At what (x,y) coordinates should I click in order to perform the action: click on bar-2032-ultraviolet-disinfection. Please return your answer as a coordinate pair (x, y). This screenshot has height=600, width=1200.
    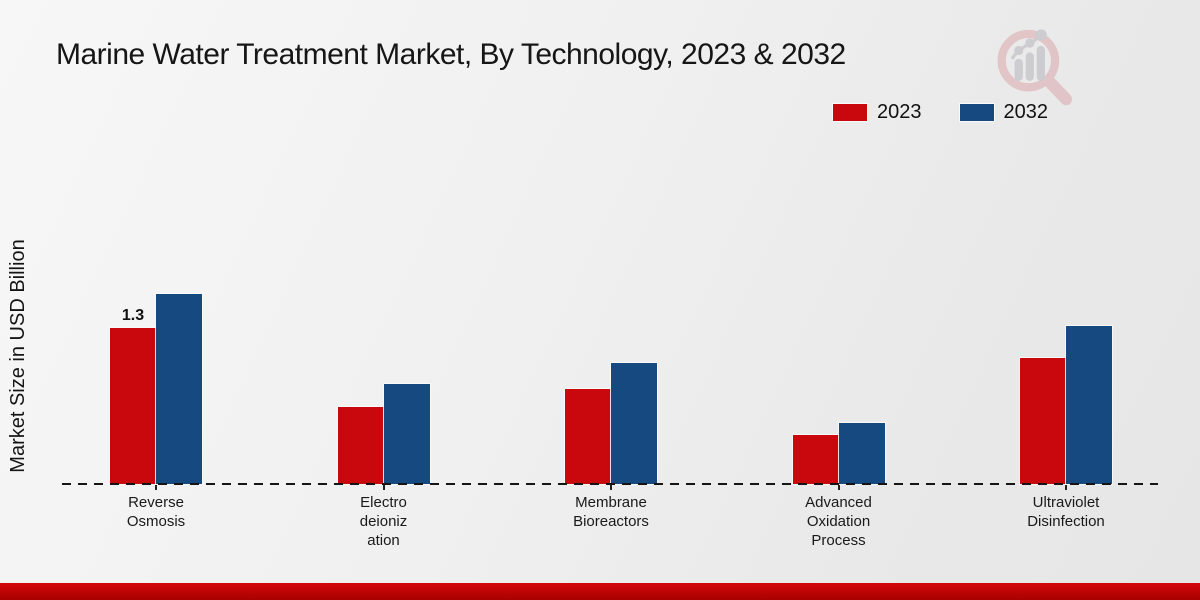
    Looking at the image, I should click on (1089, 405).